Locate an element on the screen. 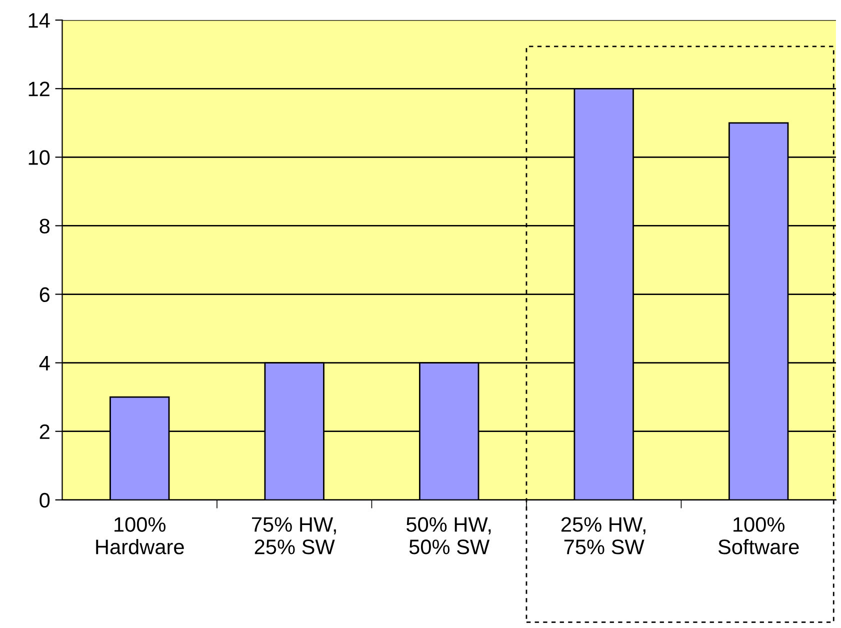 This screenshot has height=628, width=841. y-tick-label: 12 is located at coordinates (39, 89).